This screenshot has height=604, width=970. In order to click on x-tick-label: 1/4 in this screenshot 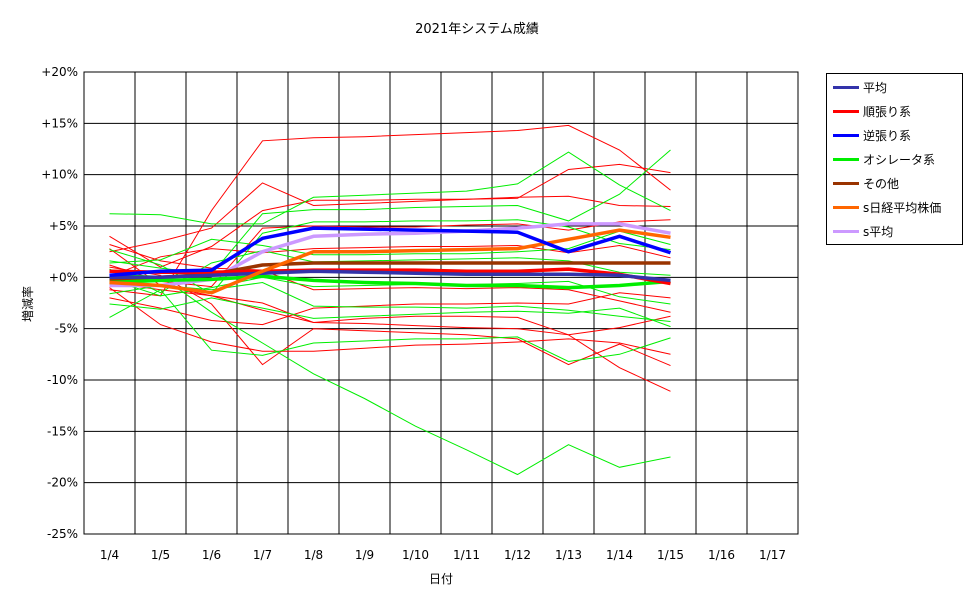, I will do `click(109, 555)`.